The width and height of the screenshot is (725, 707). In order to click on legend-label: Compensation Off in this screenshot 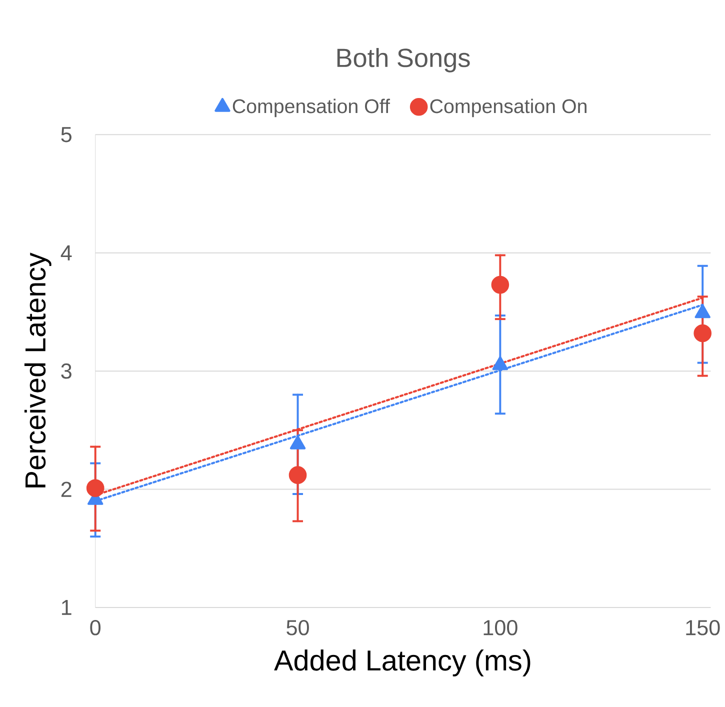, I will do `click(311, 108)`.